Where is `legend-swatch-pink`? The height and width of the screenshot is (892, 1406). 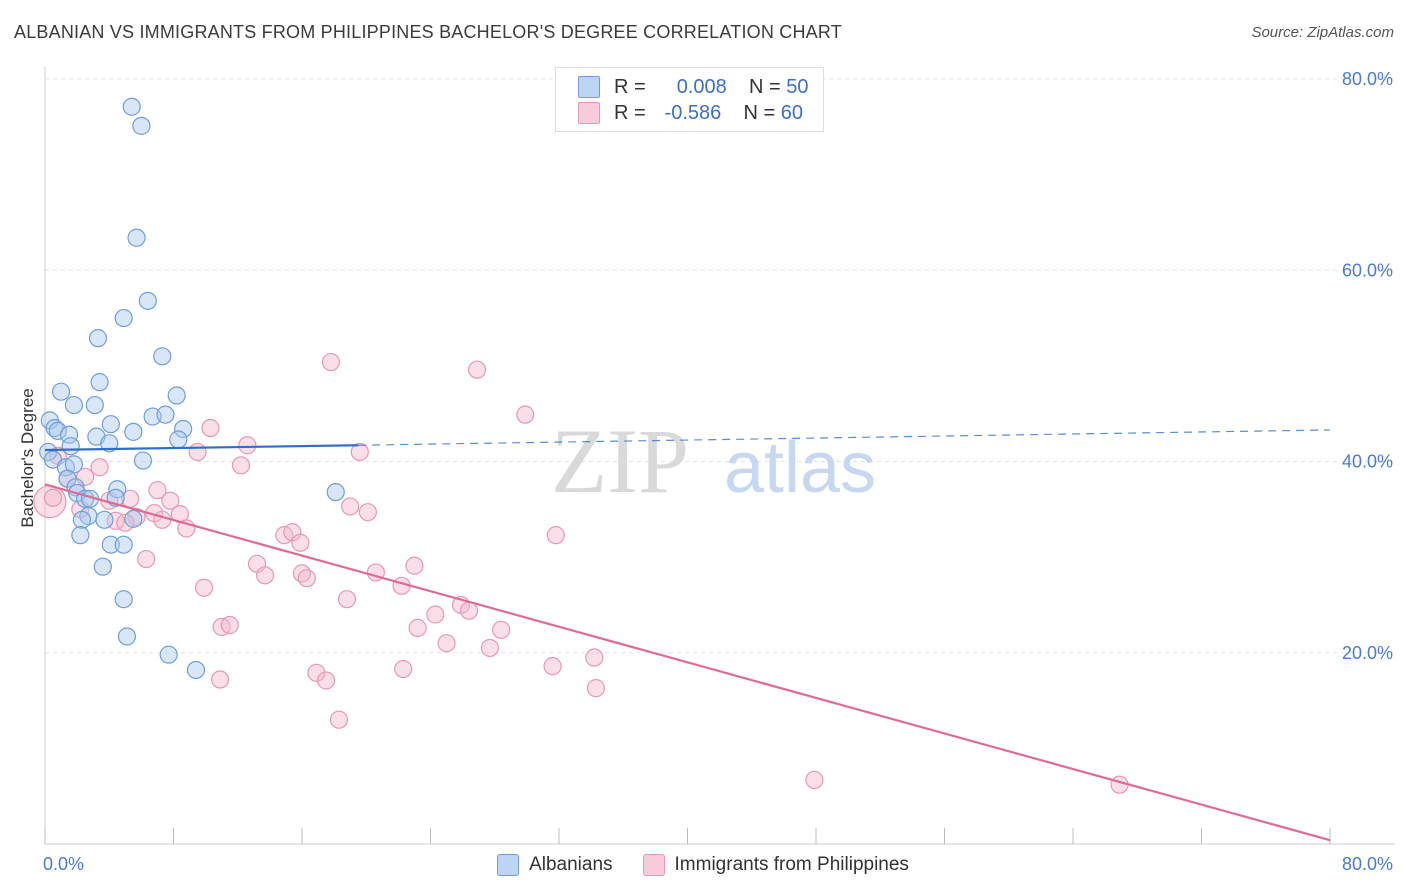 legend-swatch-pink is located at coordinates (589, 113).